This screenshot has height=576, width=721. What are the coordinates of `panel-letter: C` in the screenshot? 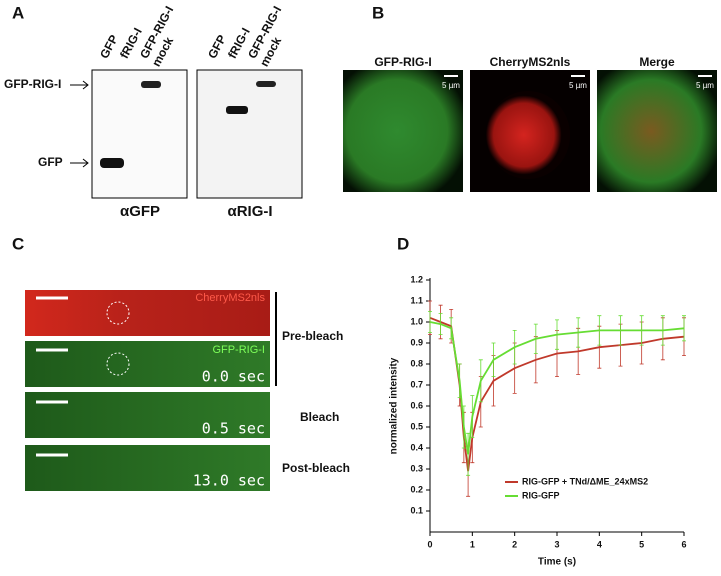 It's located at (18, 243).